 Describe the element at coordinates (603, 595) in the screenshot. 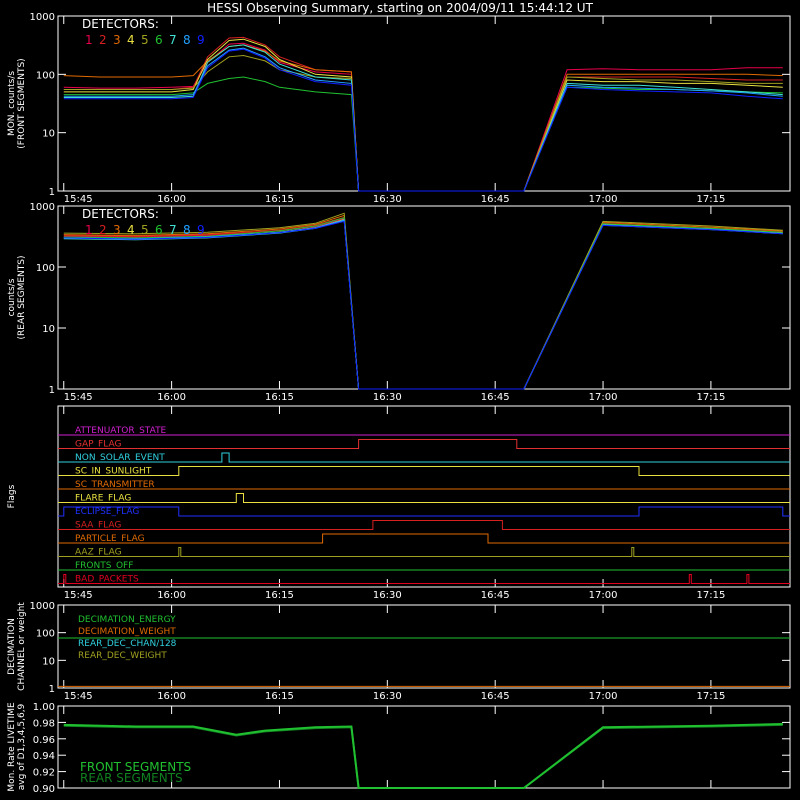

I see `flags-xtick-label: 17:00` at that location.